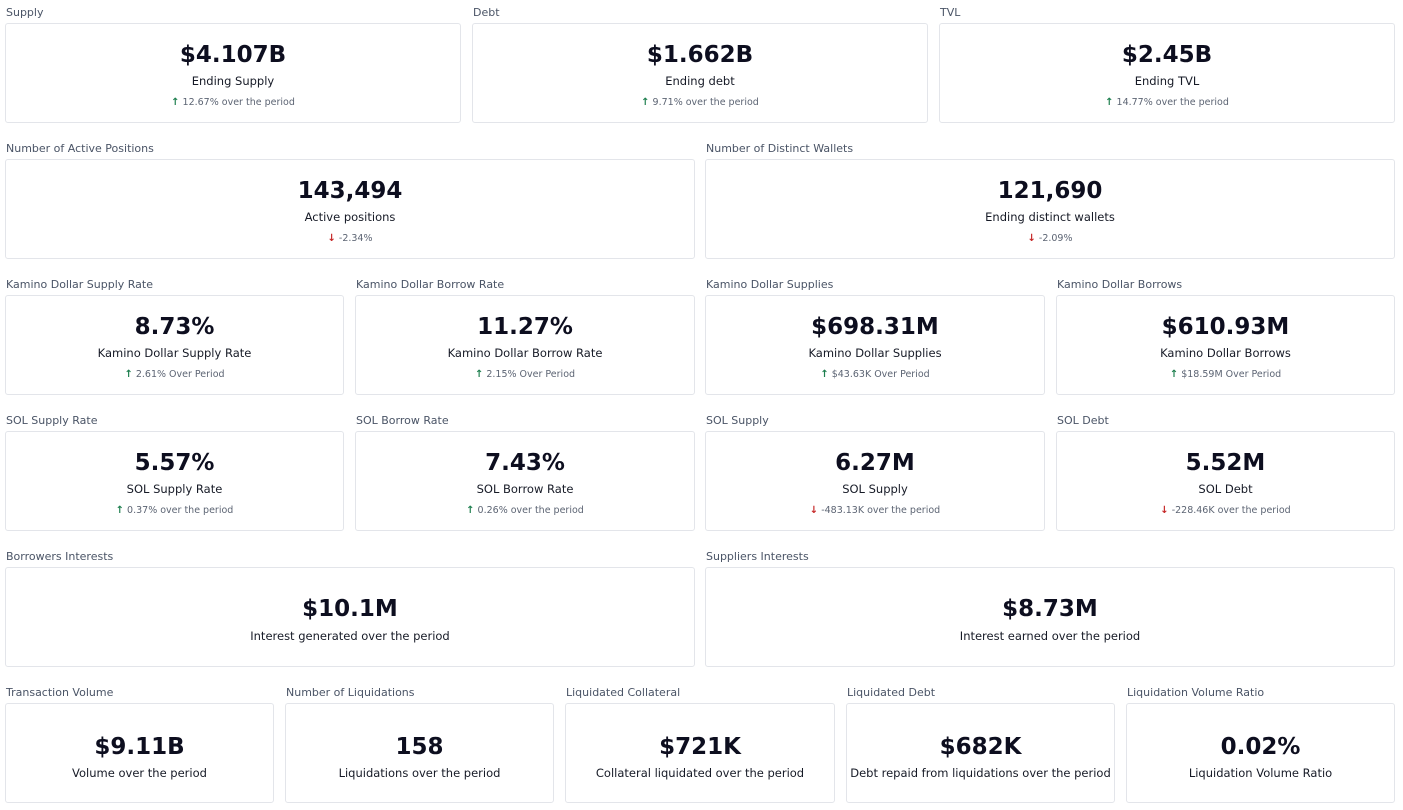 The width and height of the screenshot is (1403, 810). Describe the element at coordinates (875, 327) in the screenshot. I see `metric-value: $698.31M` at that location.